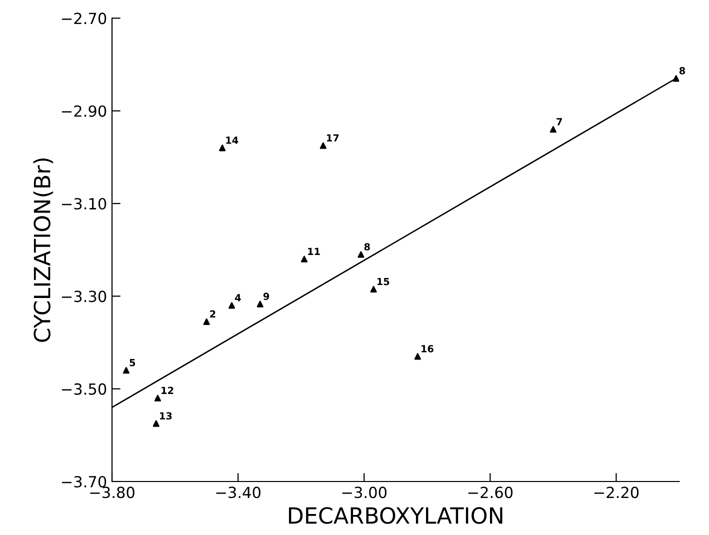 This screenshot has height=535, width=709. I want to click on x-tick-label: −2.20, so click(616, 492).